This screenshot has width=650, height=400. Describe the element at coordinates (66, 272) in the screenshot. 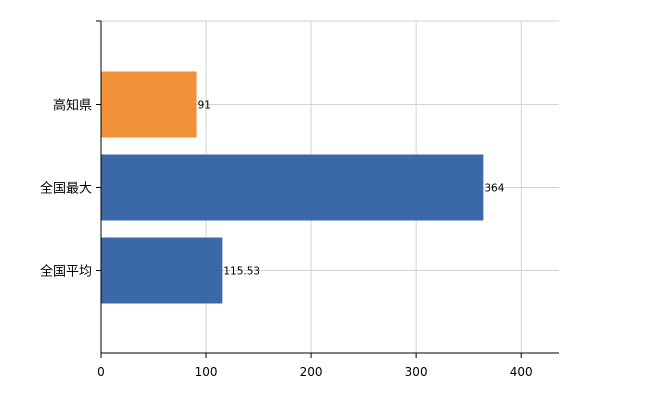

I see `category-label: 全国平均` at that location.